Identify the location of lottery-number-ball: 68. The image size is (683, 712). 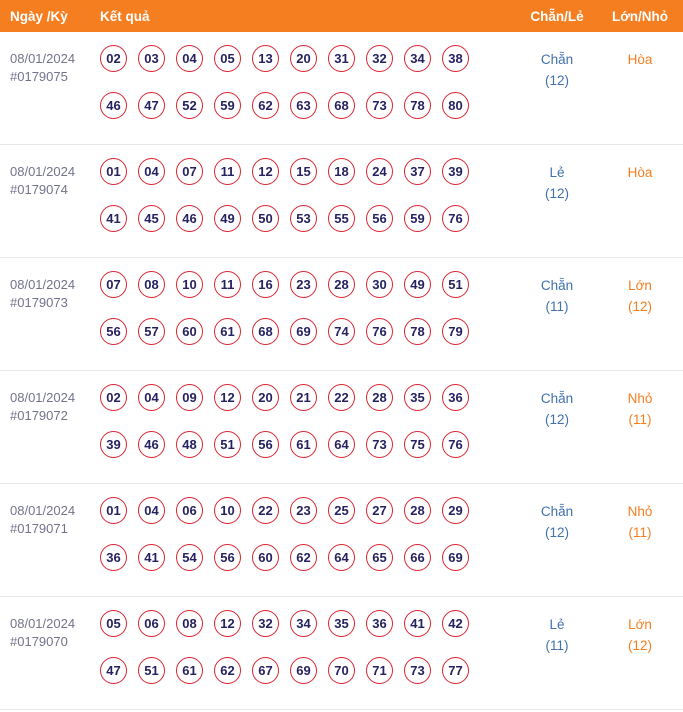
(341, 105).